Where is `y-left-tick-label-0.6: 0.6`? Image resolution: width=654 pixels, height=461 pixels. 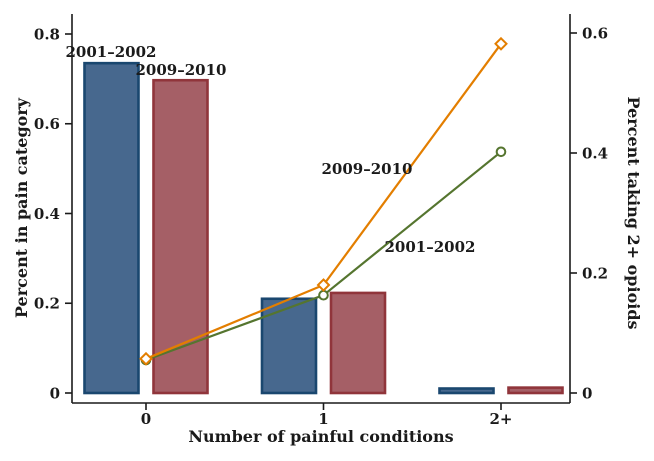
y-left-tick-label-0.6: 0.6 is located at coordinates (47, 124).